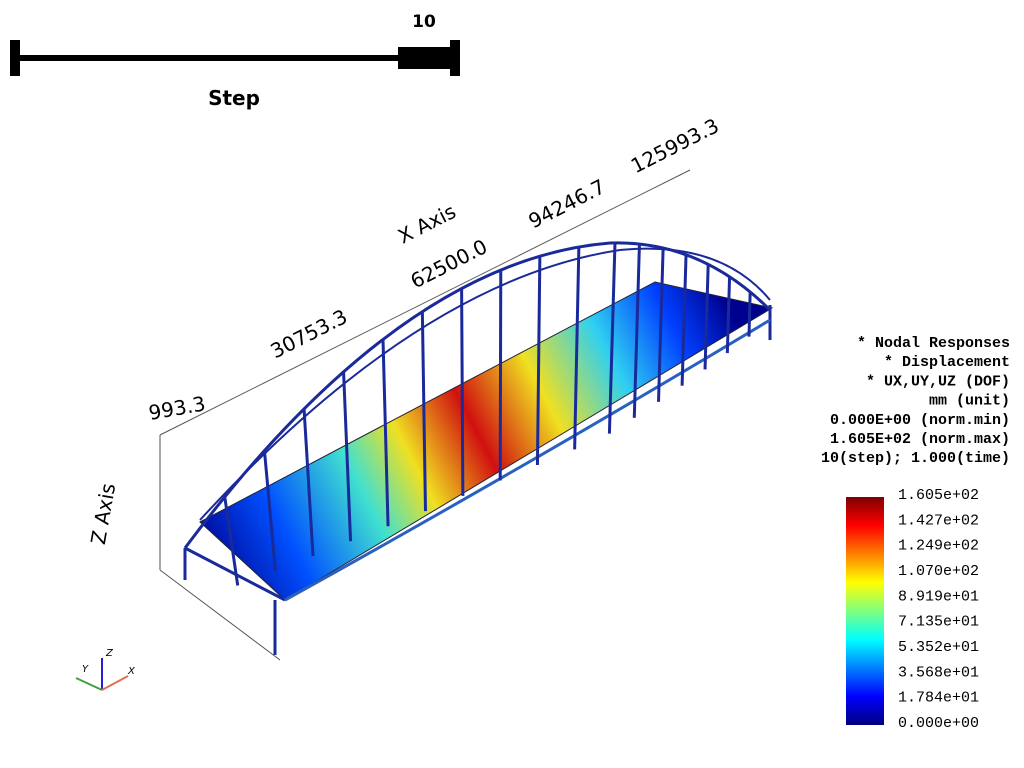  I want to click on colorbar-label: 1.784e+01, so click(938, 698).